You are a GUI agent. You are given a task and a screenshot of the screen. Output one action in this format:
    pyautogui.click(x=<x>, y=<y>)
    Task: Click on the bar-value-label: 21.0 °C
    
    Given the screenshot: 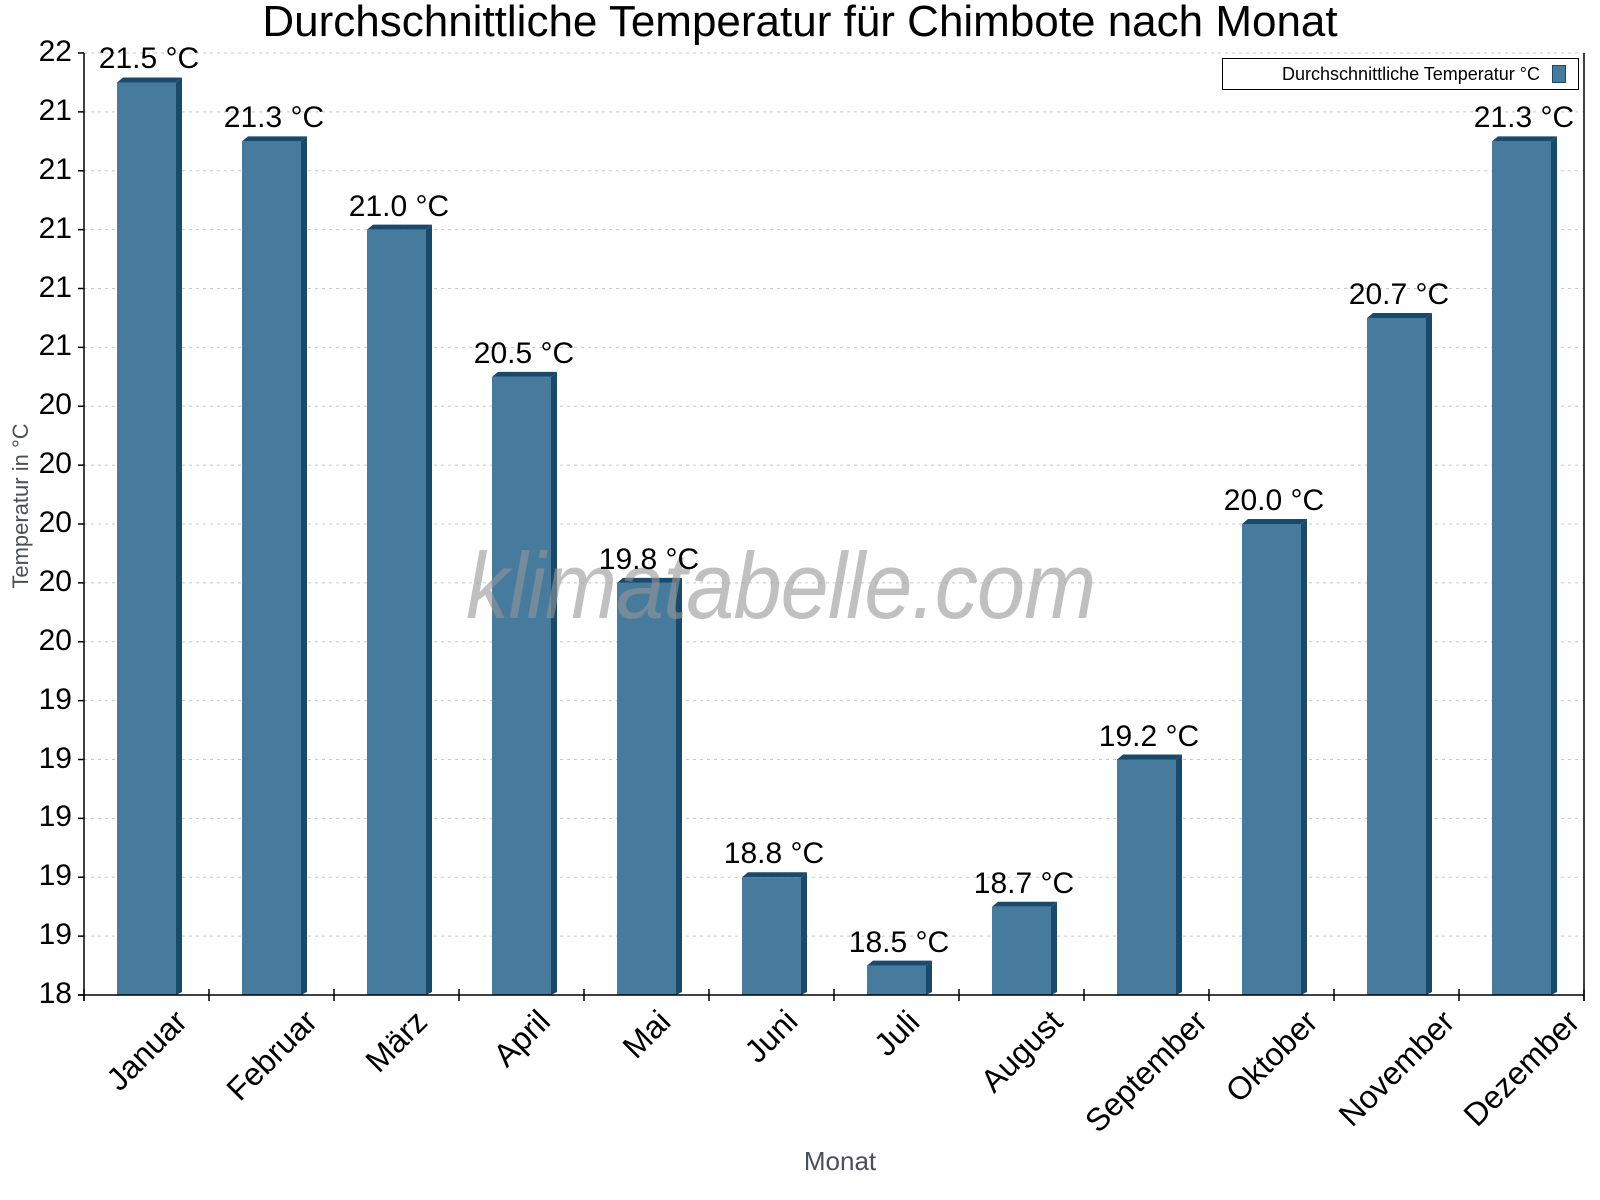 What is the action you would take?
    pyautogui.click(x=399, y=206)
    